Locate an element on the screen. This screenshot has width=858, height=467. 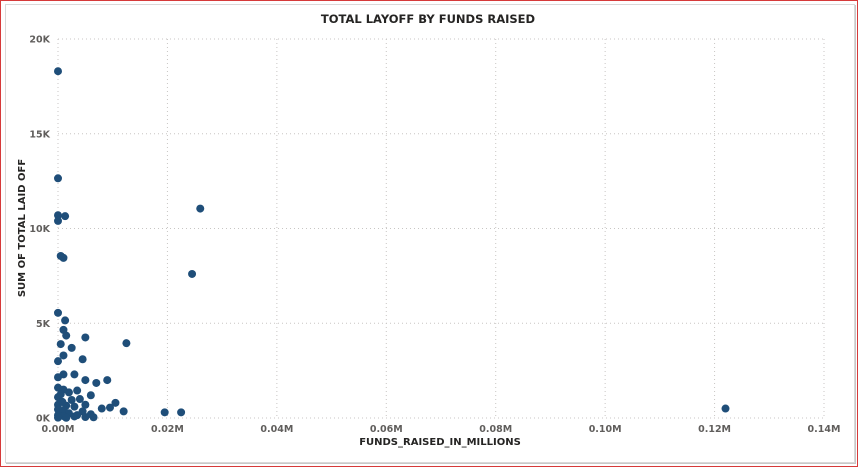
x-tick-label: 0.02M is located at coordinates (167, 429).